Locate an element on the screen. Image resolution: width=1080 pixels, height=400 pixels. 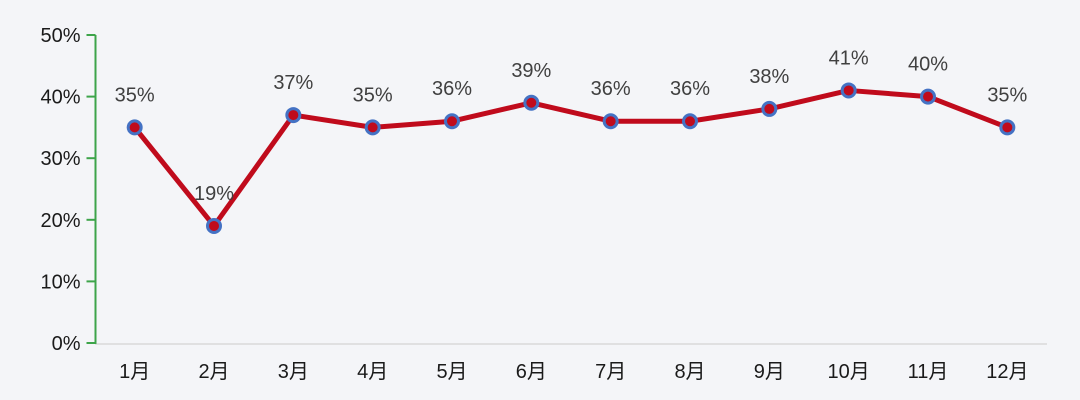
y-tick-label: 40% is located at coordinates (60, 98).